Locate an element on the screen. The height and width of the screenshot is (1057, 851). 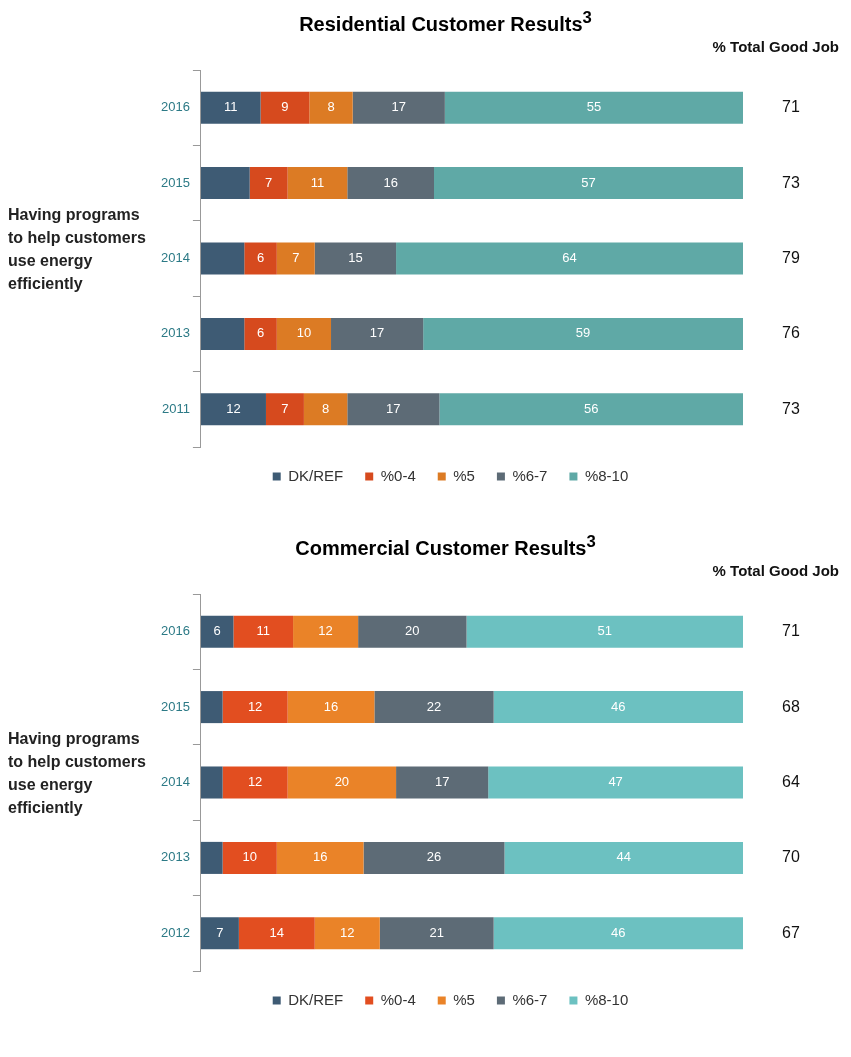
chart-title: Residential Customer Results$^{3}$ is located at coordinates (445, 21).